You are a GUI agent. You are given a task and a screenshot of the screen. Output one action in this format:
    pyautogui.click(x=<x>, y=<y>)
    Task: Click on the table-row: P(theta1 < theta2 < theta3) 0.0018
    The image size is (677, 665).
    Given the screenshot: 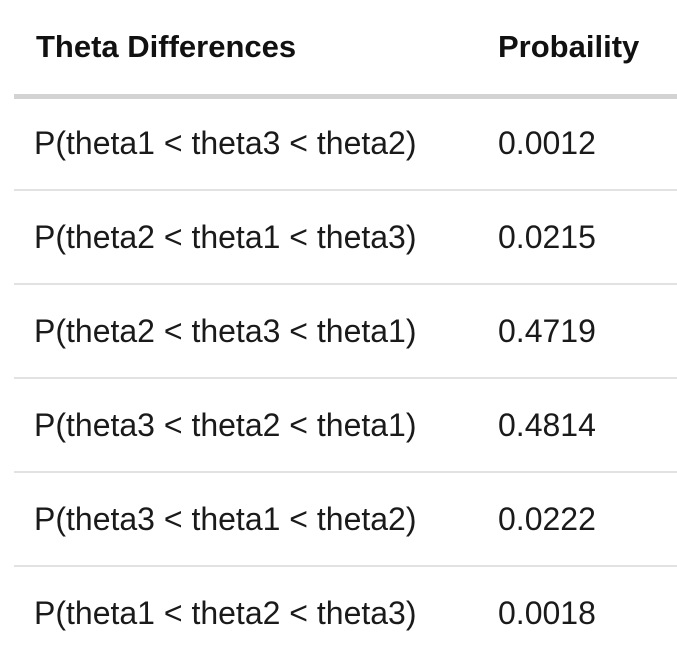 What is the action you would take?
    pyautogui.click(x=345, y=613)
    